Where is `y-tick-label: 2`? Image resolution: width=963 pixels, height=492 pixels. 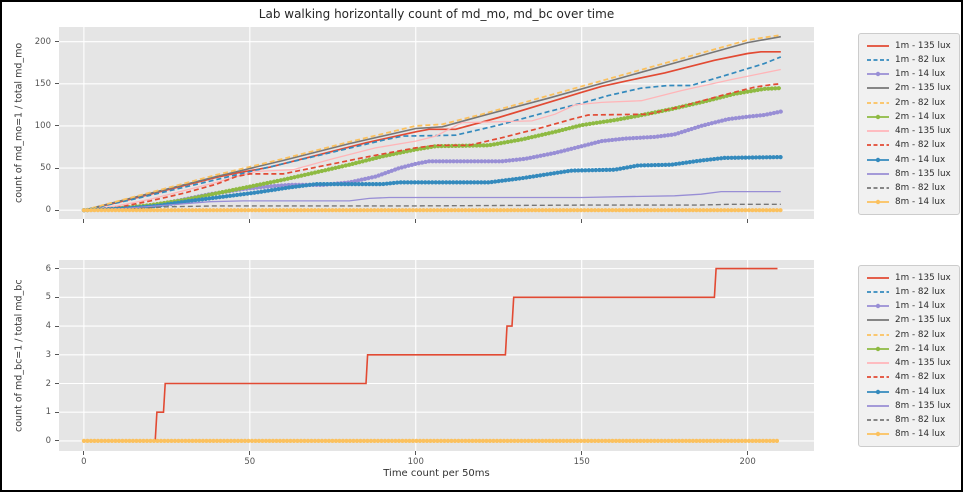 y-tick-label: 2 is located at coordinates (48, 383).